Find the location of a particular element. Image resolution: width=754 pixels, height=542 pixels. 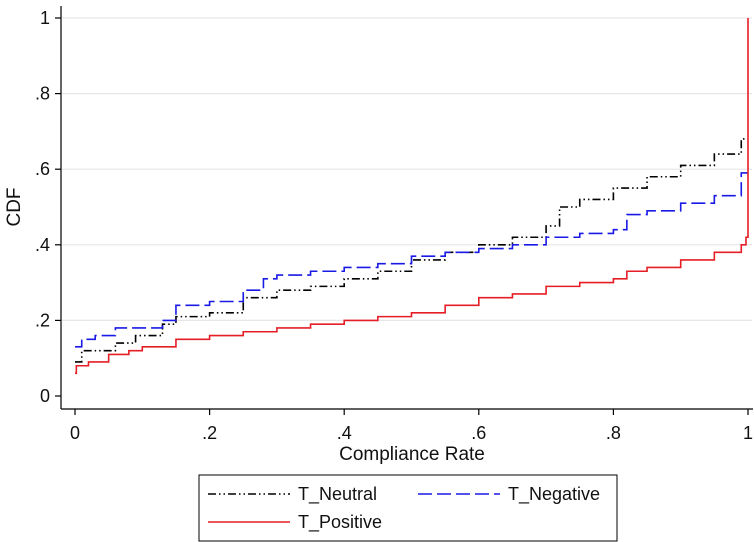

legend-box is located at coordinates (408, 508).